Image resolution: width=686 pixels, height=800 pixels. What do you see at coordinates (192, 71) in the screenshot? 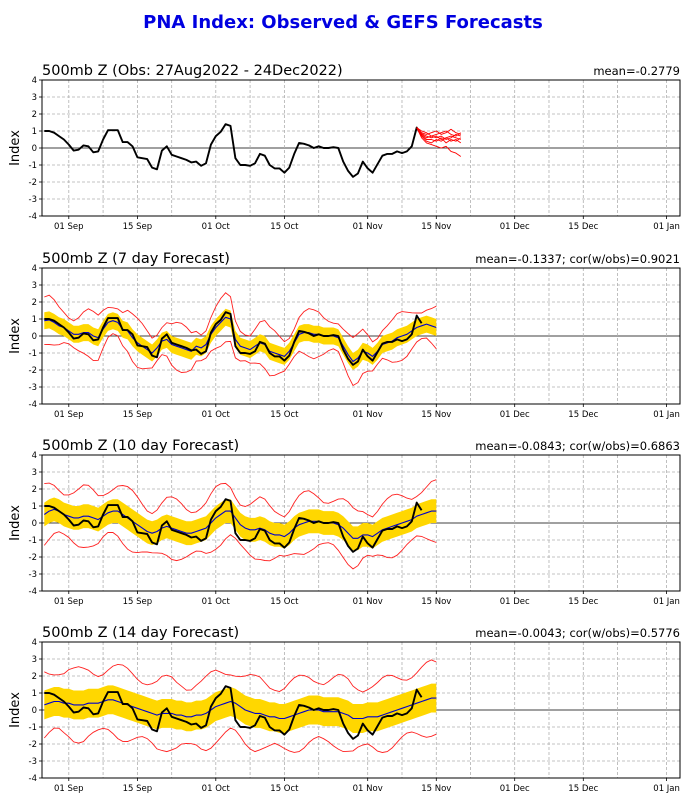
I see `panel-title: 500mb Z (Obs: 27Aug2022 - 24Dec2022)` at bounding box center [192, 71].